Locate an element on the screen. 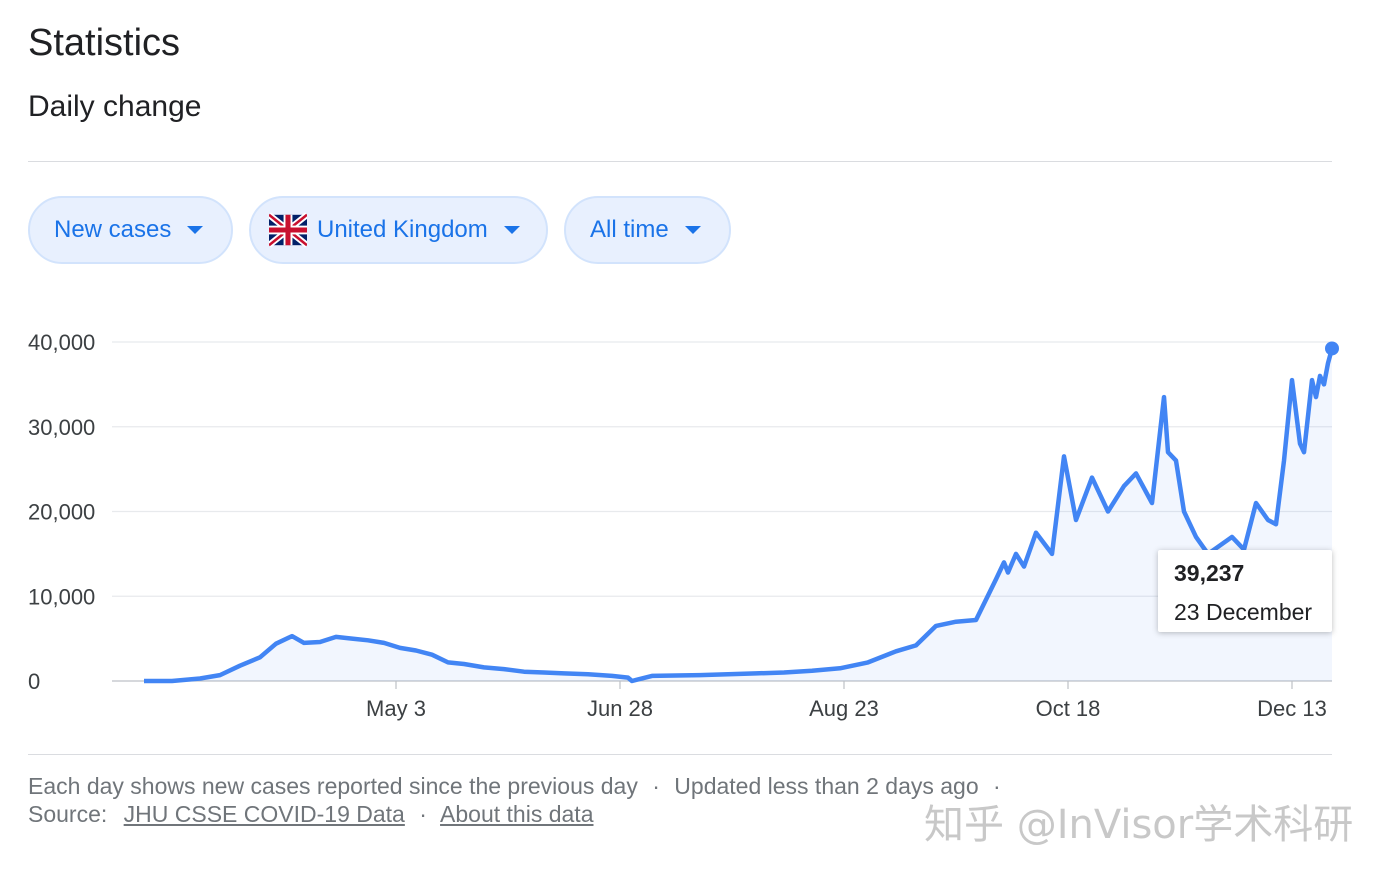 The image size is (1386, 873). y-tick-label: 40,000 is located at coordinates (61, 342).